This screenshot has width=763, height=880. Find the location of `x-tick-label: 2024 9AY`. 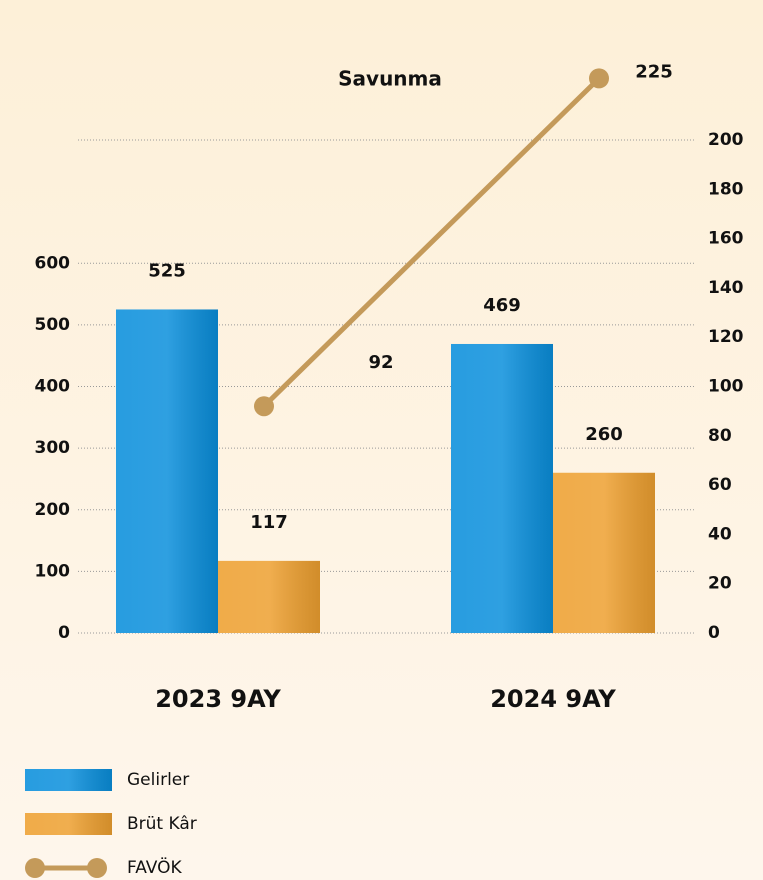

x-tick-label: 2024 9AY is located at coordinates (553, 699).